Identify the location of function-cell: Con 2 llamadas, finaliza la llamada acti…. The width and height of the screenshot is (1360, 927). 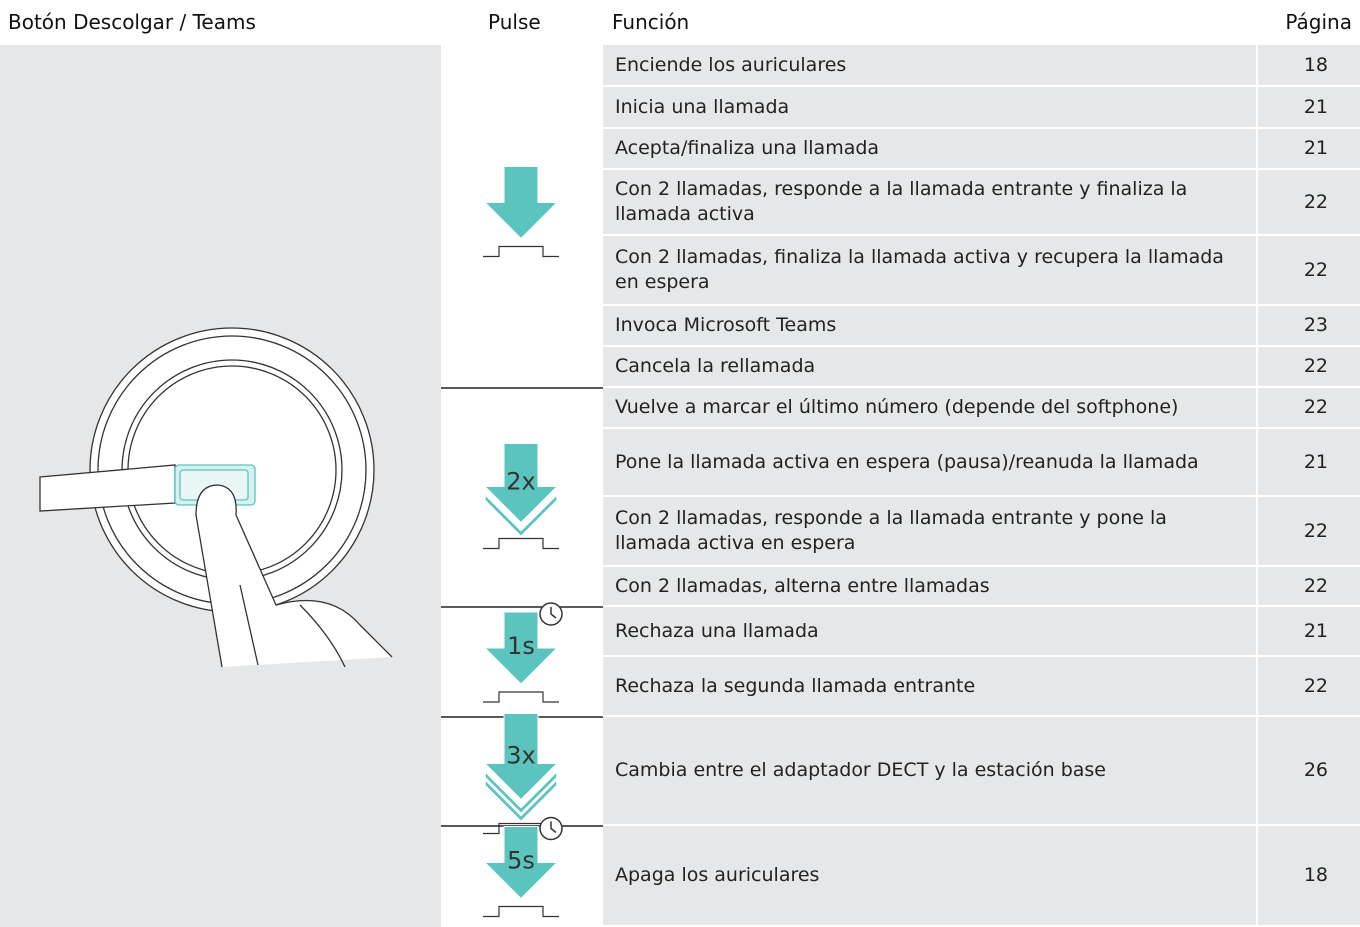
(929, 270).